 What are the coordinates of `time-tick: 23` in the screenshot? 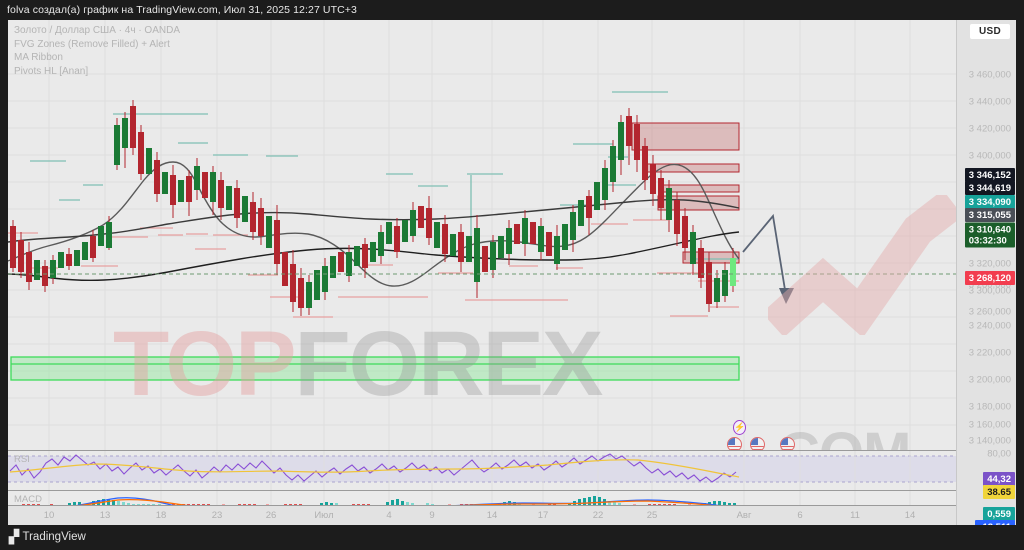 It's located at (217, 515).